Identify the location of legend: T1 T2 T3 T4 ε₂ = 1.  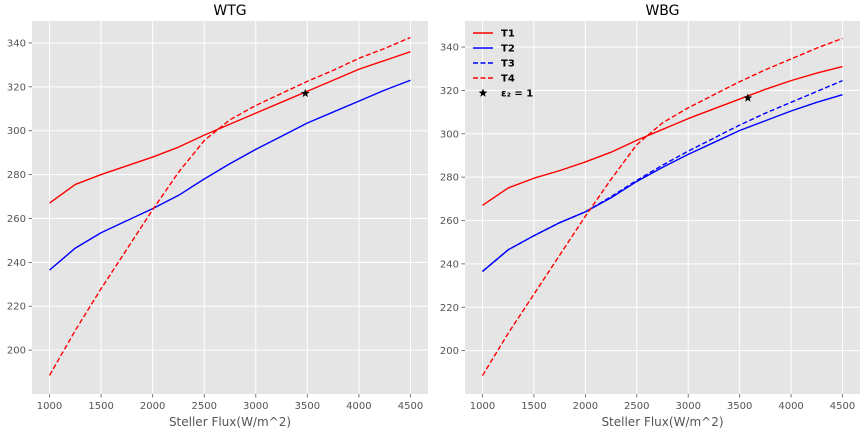
(503, 64).